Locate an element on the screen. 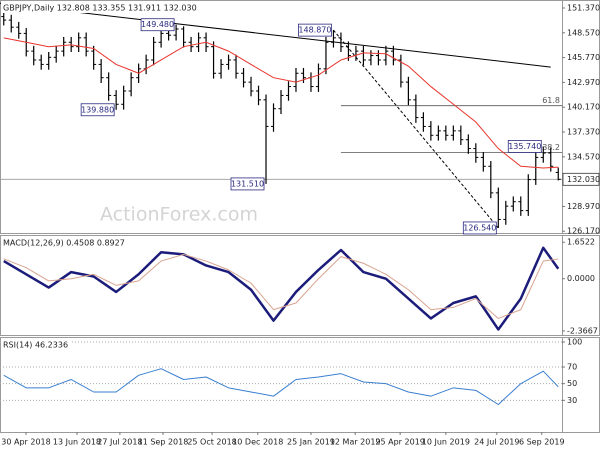 This screenshot has width=600, height=454. last-price-label: 132.030 is located at coordinates (583, 179).